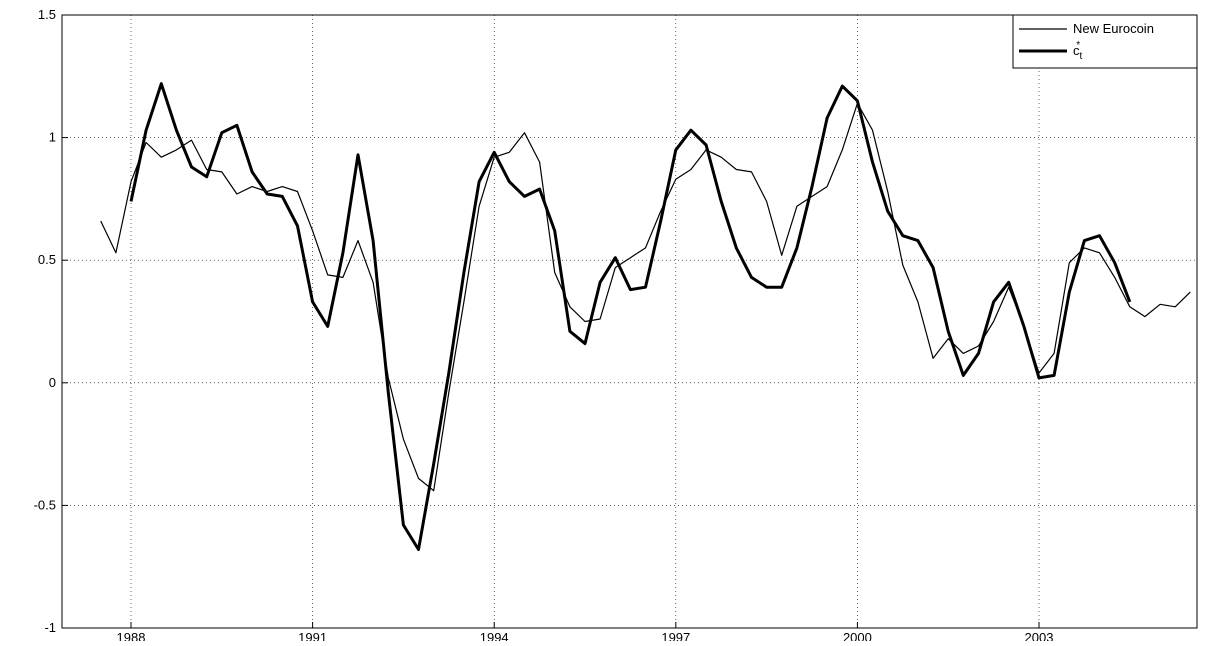 The image size is (1207, 646). I want to click on x-tick-label: 1997, so click(675, 635).